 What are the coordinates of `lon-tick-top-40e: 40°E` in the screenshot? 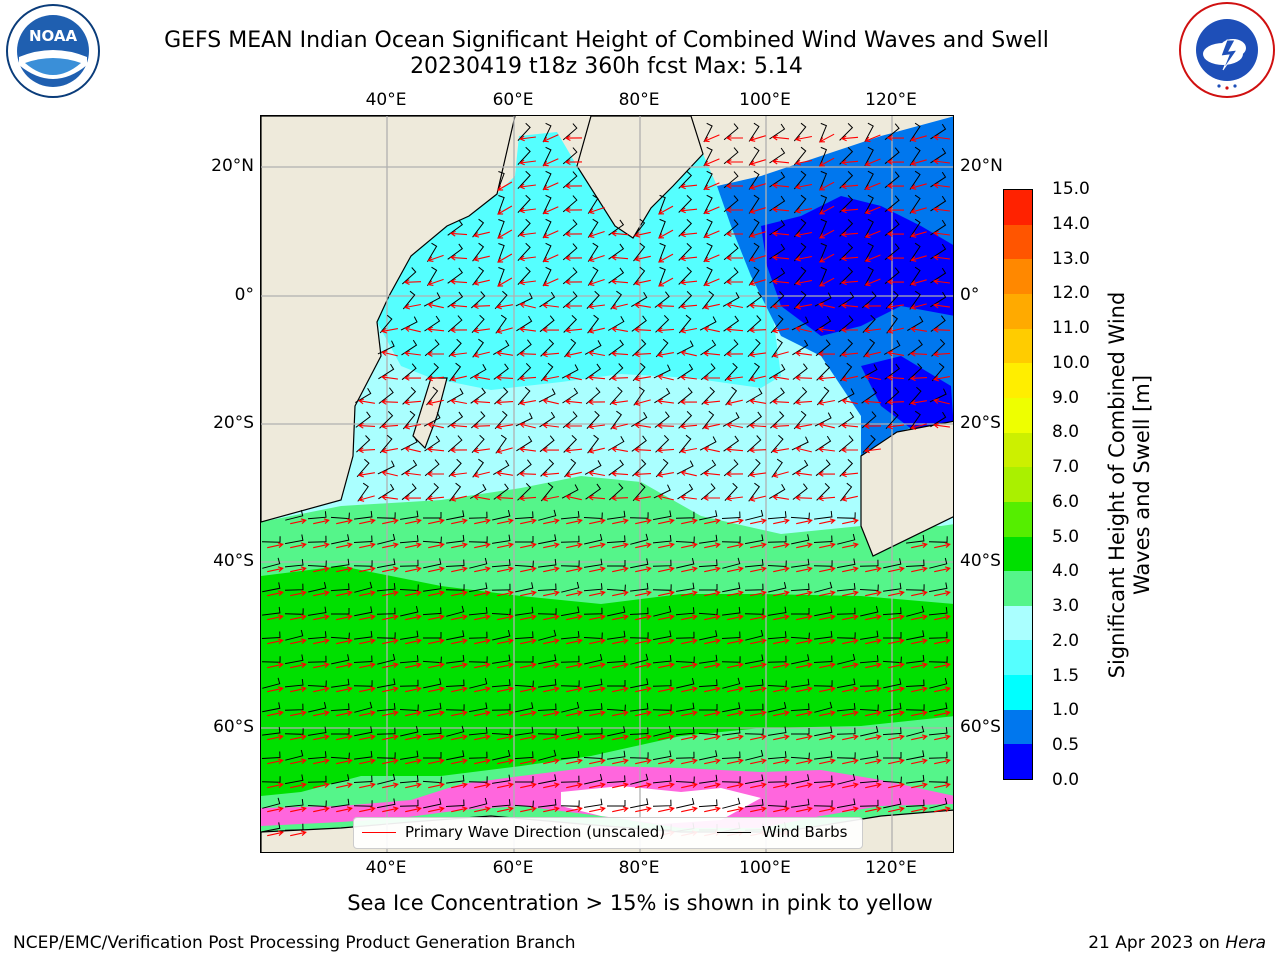 It's located at (386, 100).